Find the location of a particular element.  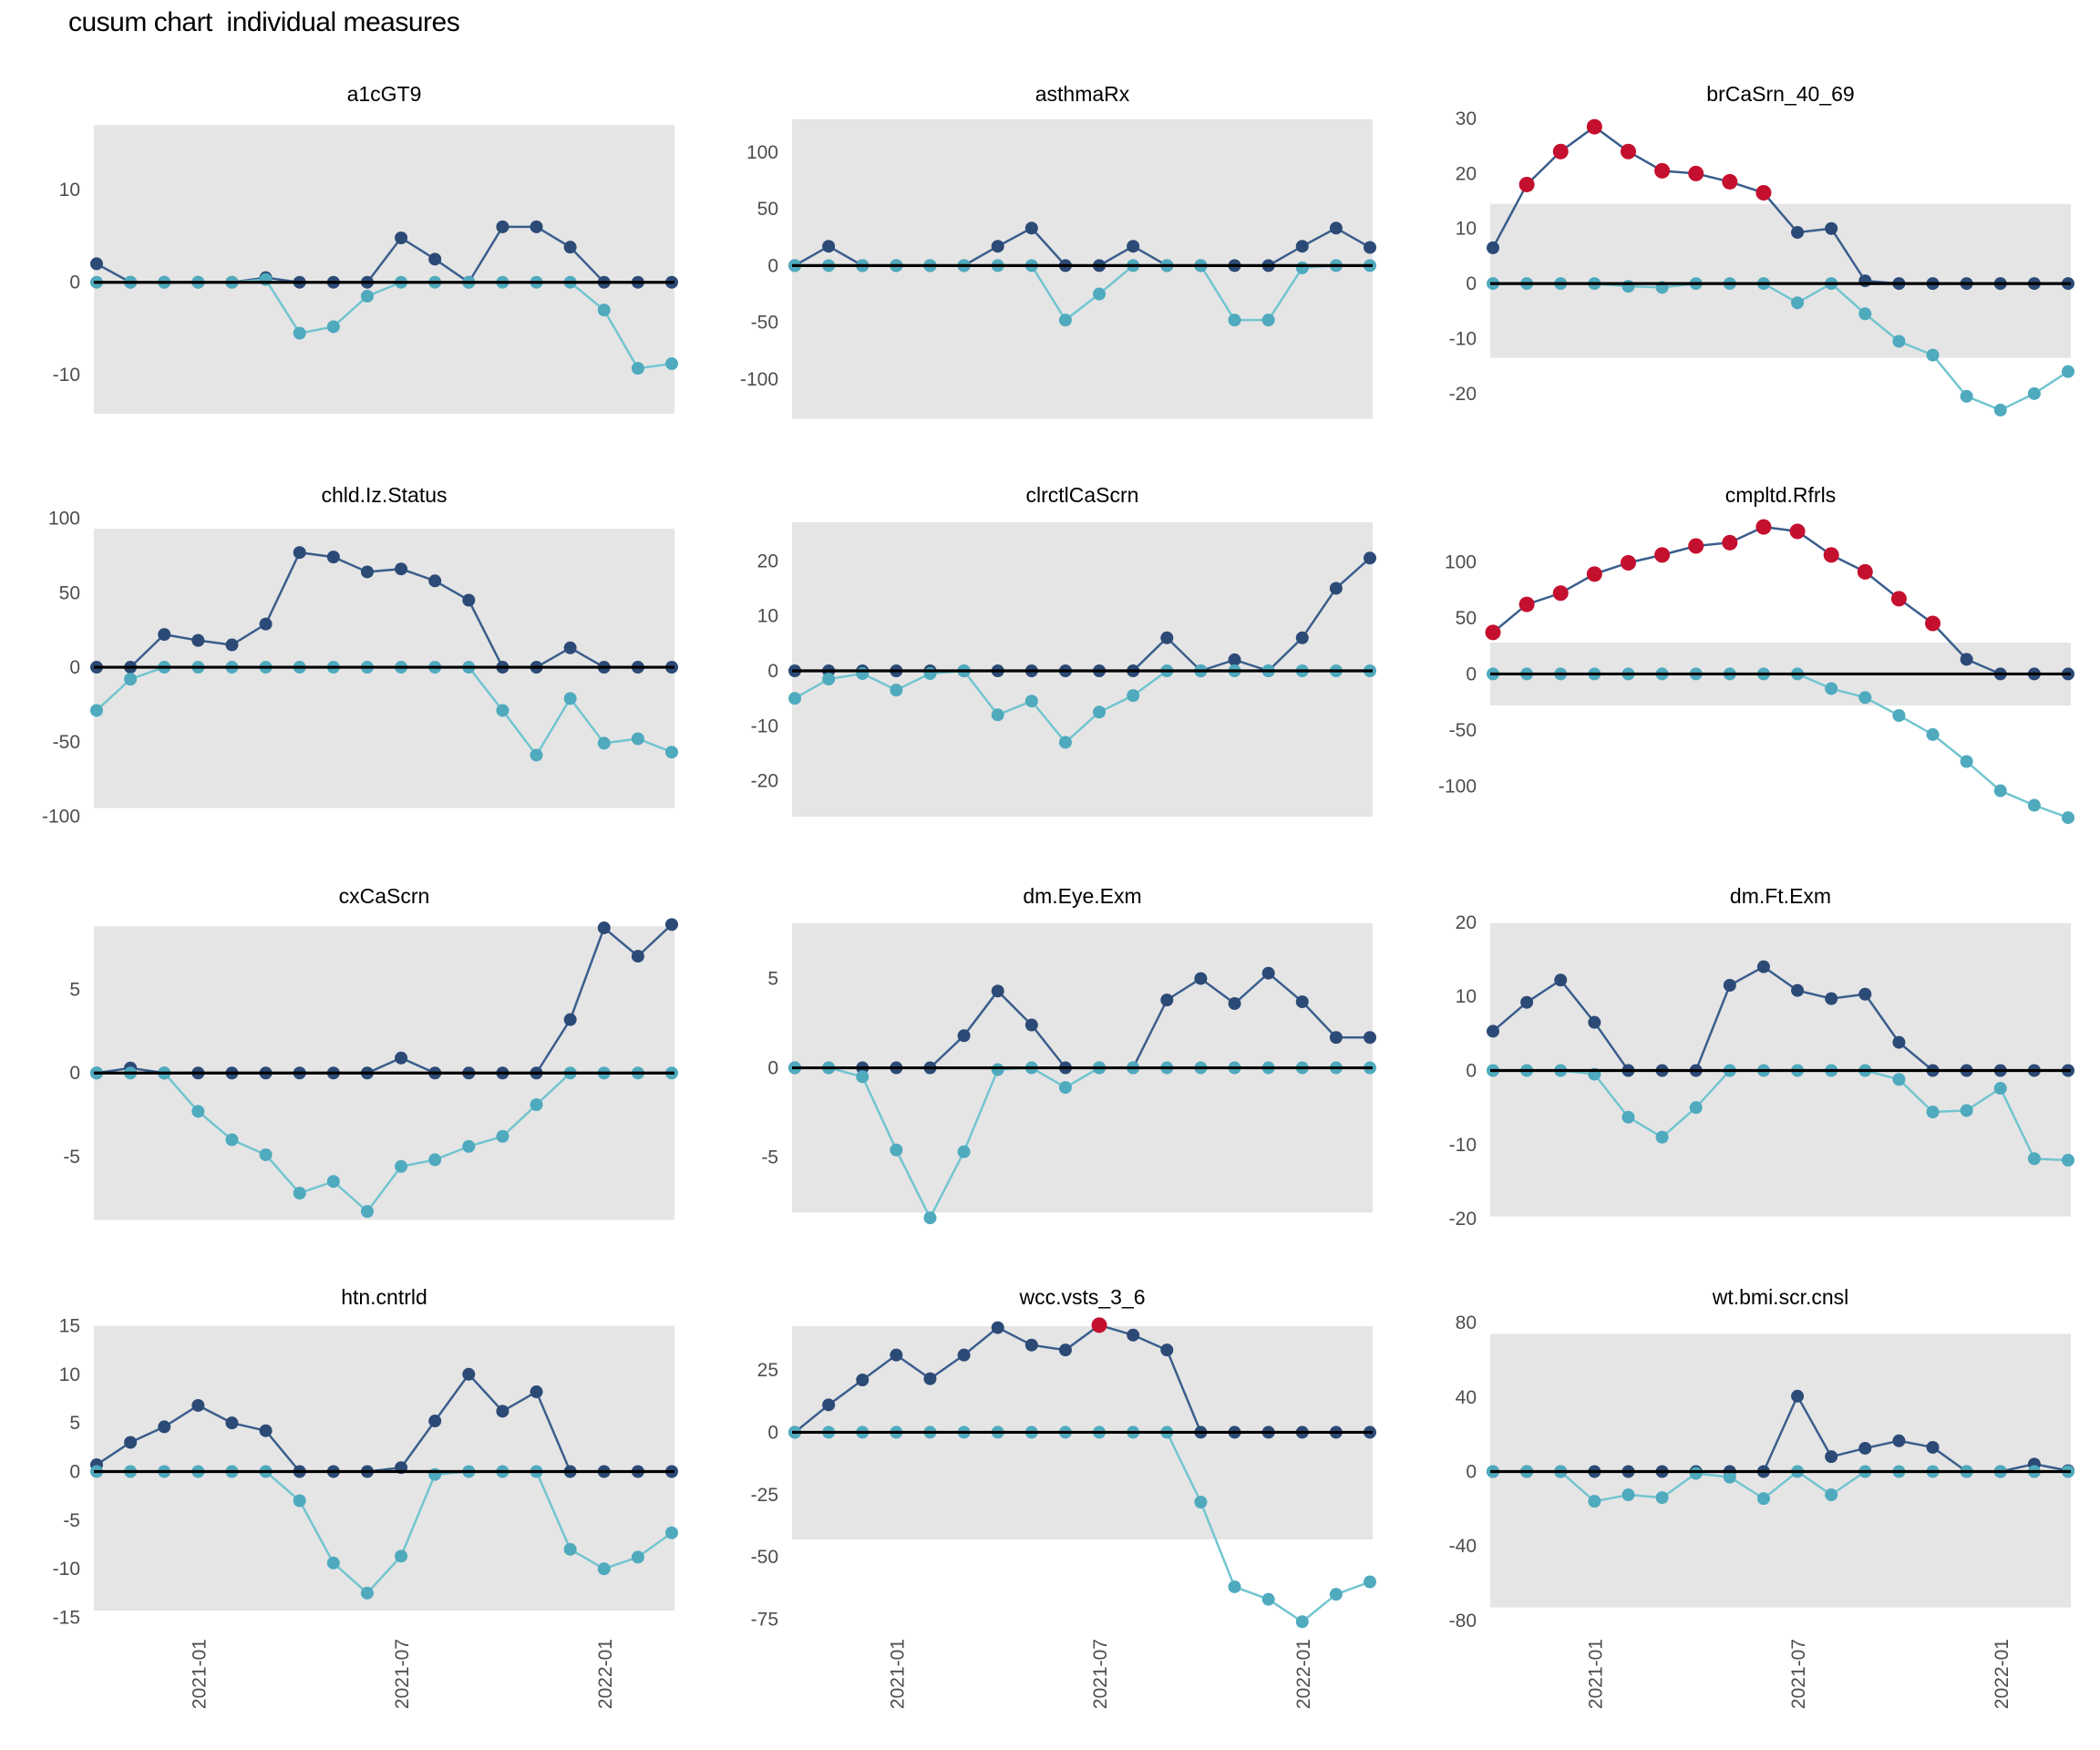

y-tick-label: -100 is located at coordinates (759, 380).